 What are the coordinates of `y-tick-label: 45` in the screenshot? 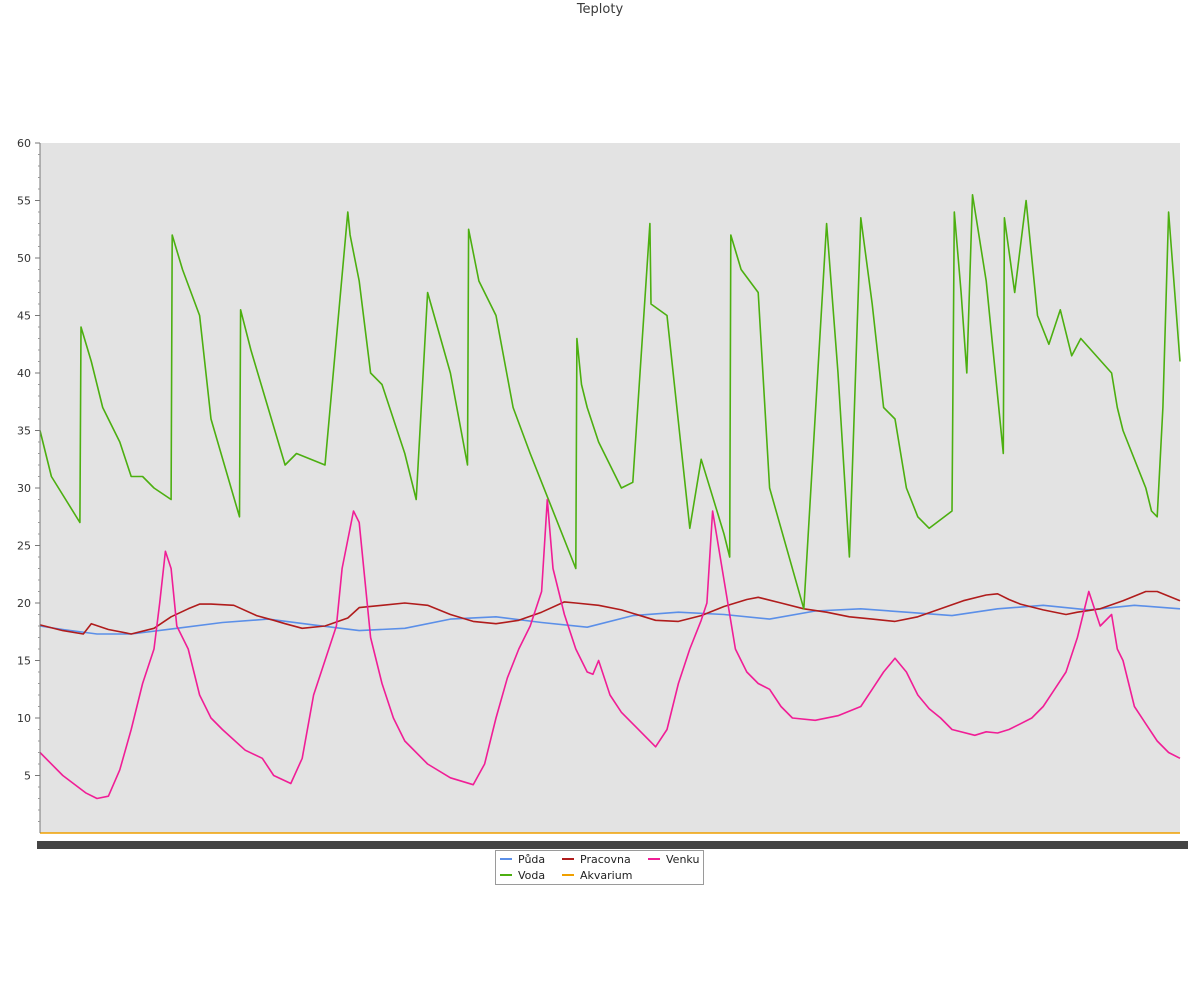 It's located at (24, 316).